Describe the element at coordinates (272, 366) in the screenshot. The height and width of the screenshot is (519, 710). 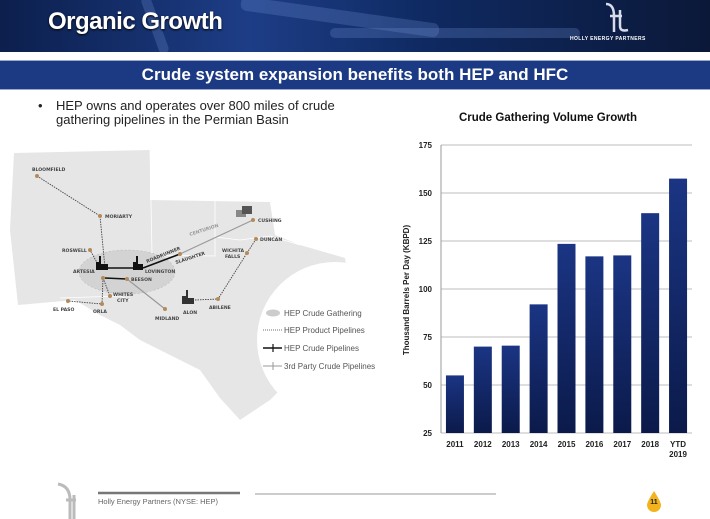
I see `third-party-legend-icon` at that location.